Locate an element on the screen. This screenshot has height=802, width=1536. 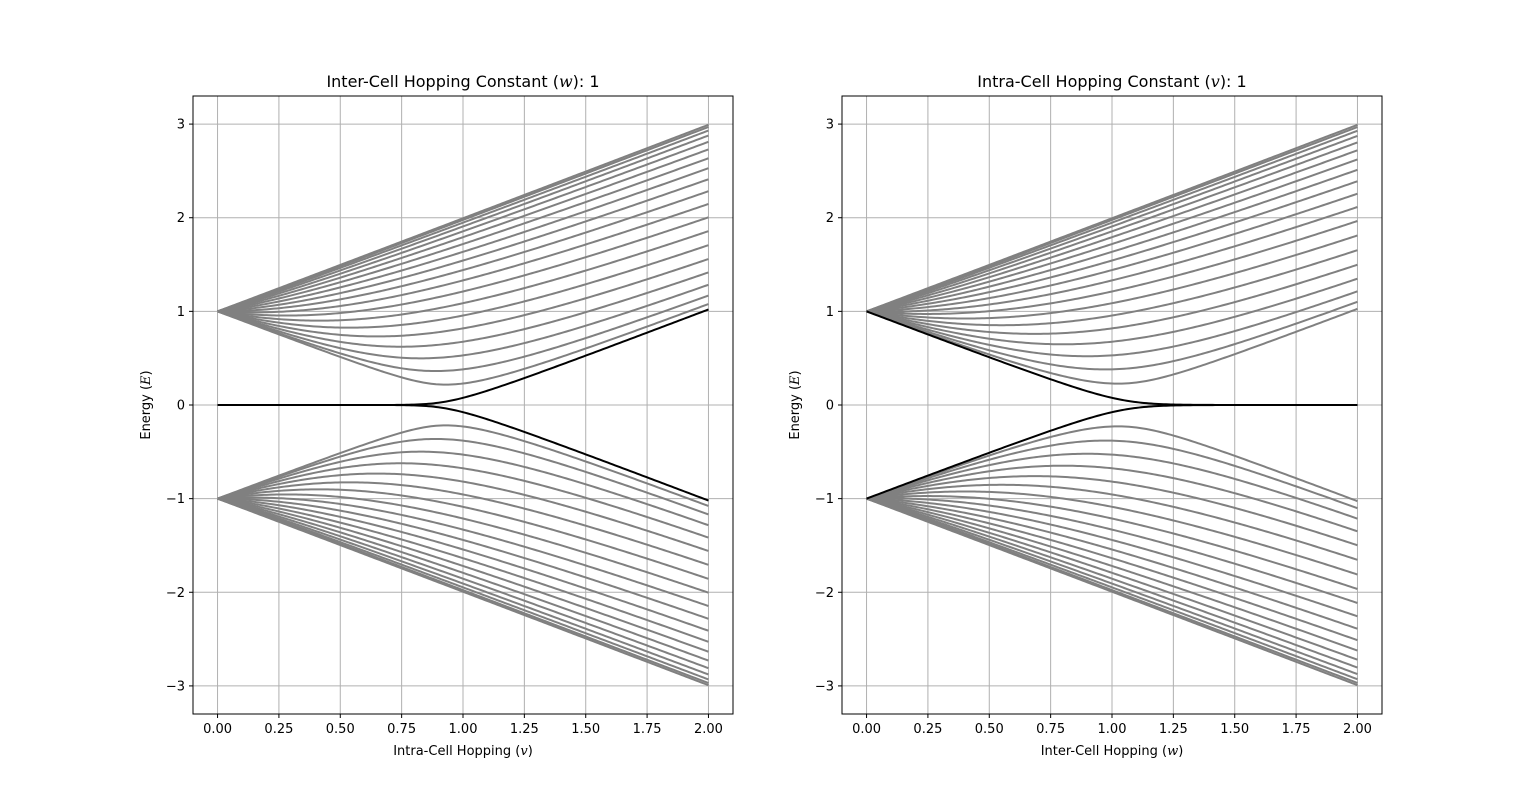
chart-title: Intra-Cell Hopping Constant (v): 1 is located at coordinates (1111, 81).